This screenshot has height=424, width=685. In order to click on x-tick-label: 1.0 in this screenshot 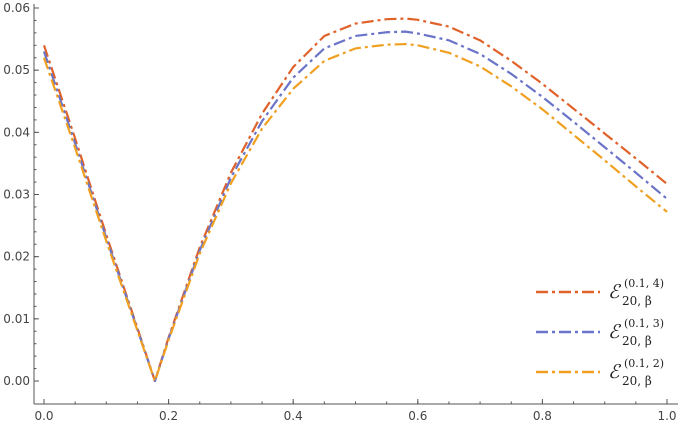, I will do `click(666, 416)`.